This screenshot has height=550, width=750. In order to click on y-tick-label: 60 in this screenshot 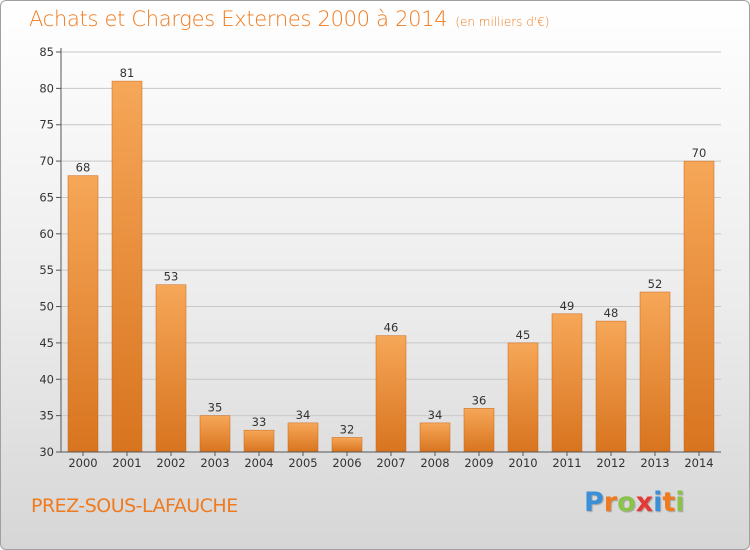, I will do `click(46, 234)`.